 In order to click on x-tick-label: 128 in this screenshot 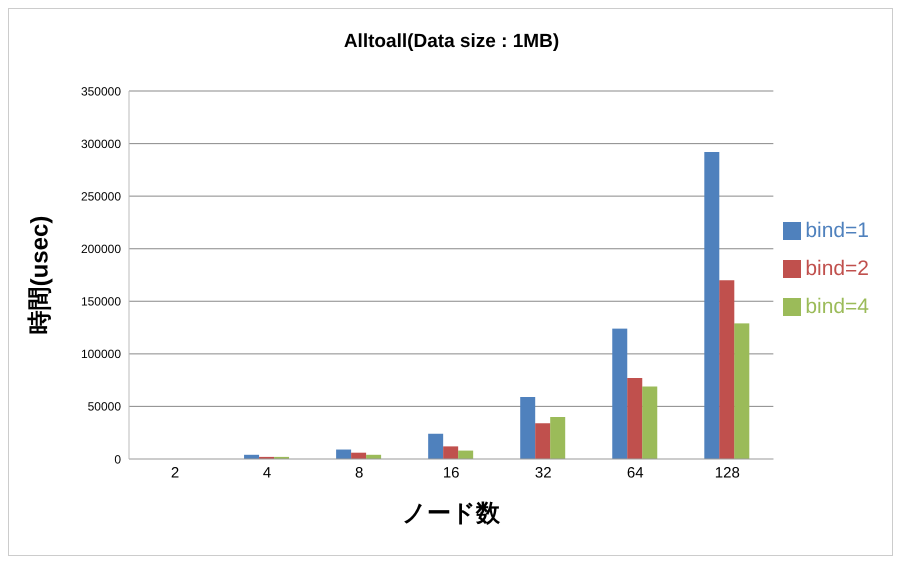, I will do `click(727, 473)`.